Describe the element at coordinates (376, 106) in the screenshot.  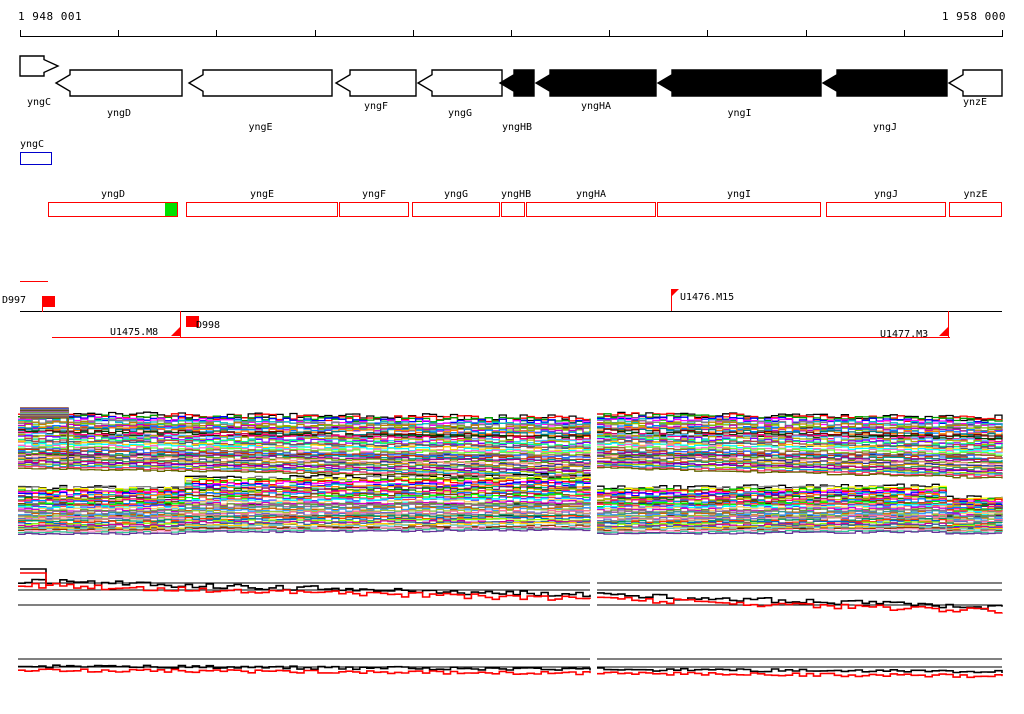
I see `gene-arrow-label-yngF: yngF` at that location.